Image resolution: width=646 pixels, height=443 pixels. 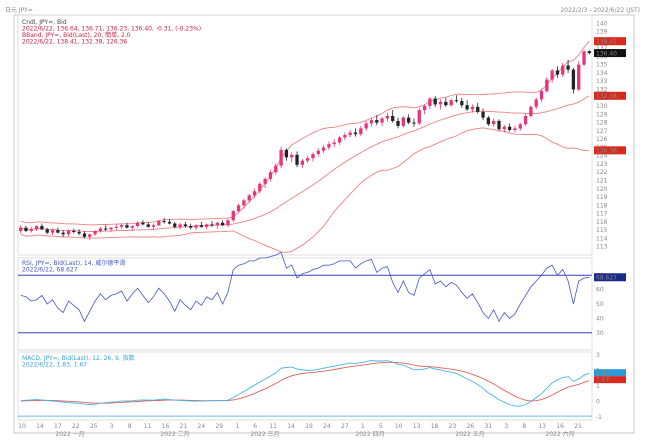 What do you see at coordinates (610, 380) in the screenshot?
I see `signal-tag-bg` at bounding box center [610, 380].